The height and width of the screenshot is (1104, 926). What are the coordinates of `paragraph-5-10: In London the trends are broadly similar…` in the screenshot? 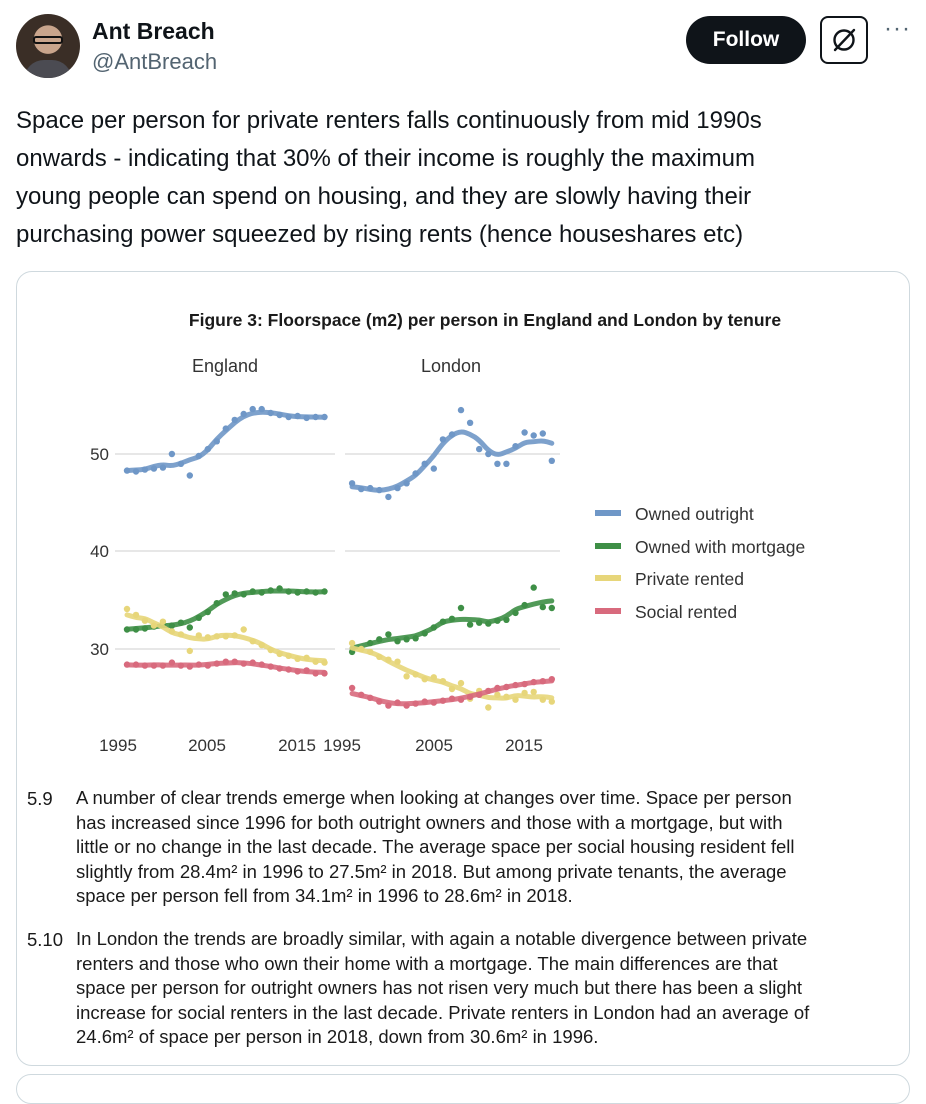 It's located at (442, 988).